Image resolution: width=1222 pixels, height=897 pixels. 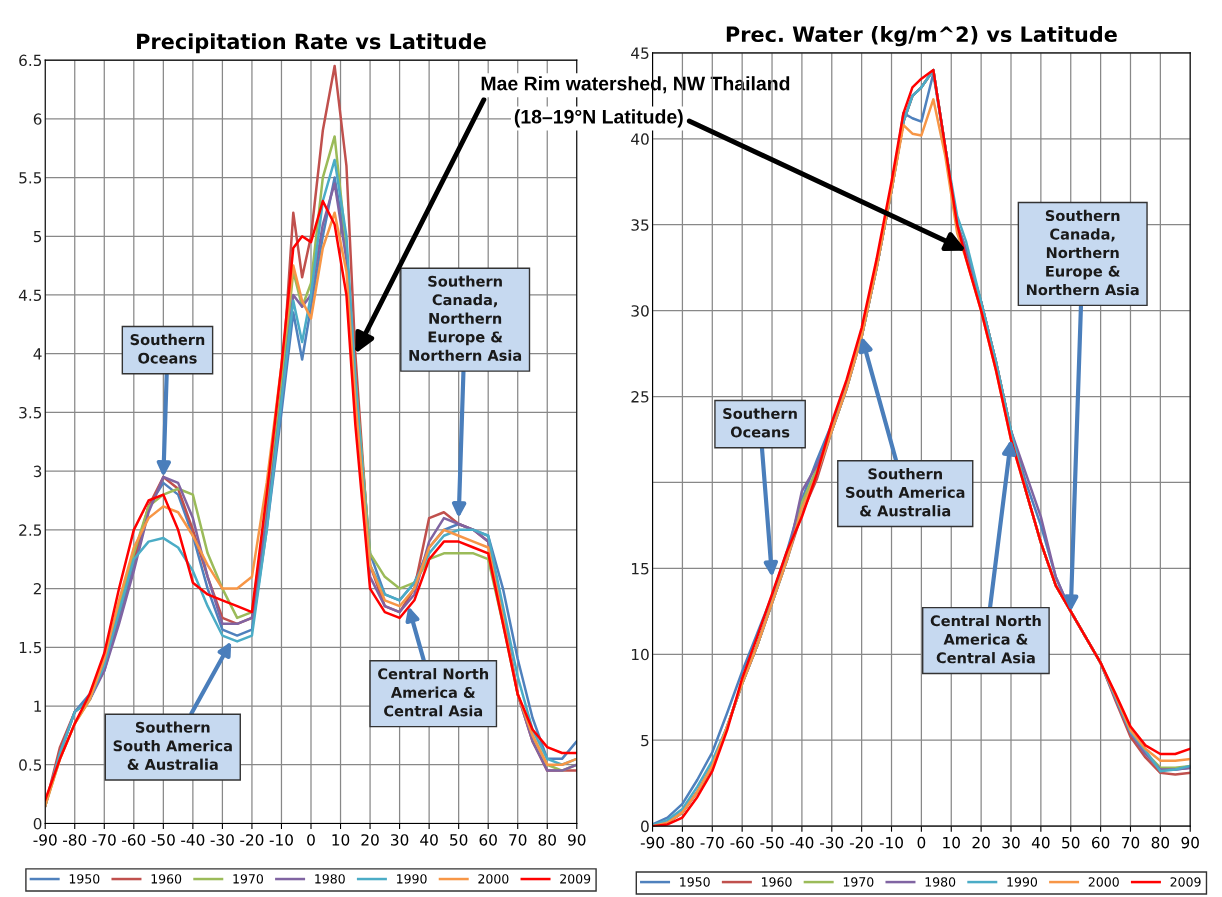 What do you see at coordinates (921, 36) in the screenshot?
I see `chart-title: Prec. Water (kg/m^2) vs Latitude` at bounding box center [921, 36].